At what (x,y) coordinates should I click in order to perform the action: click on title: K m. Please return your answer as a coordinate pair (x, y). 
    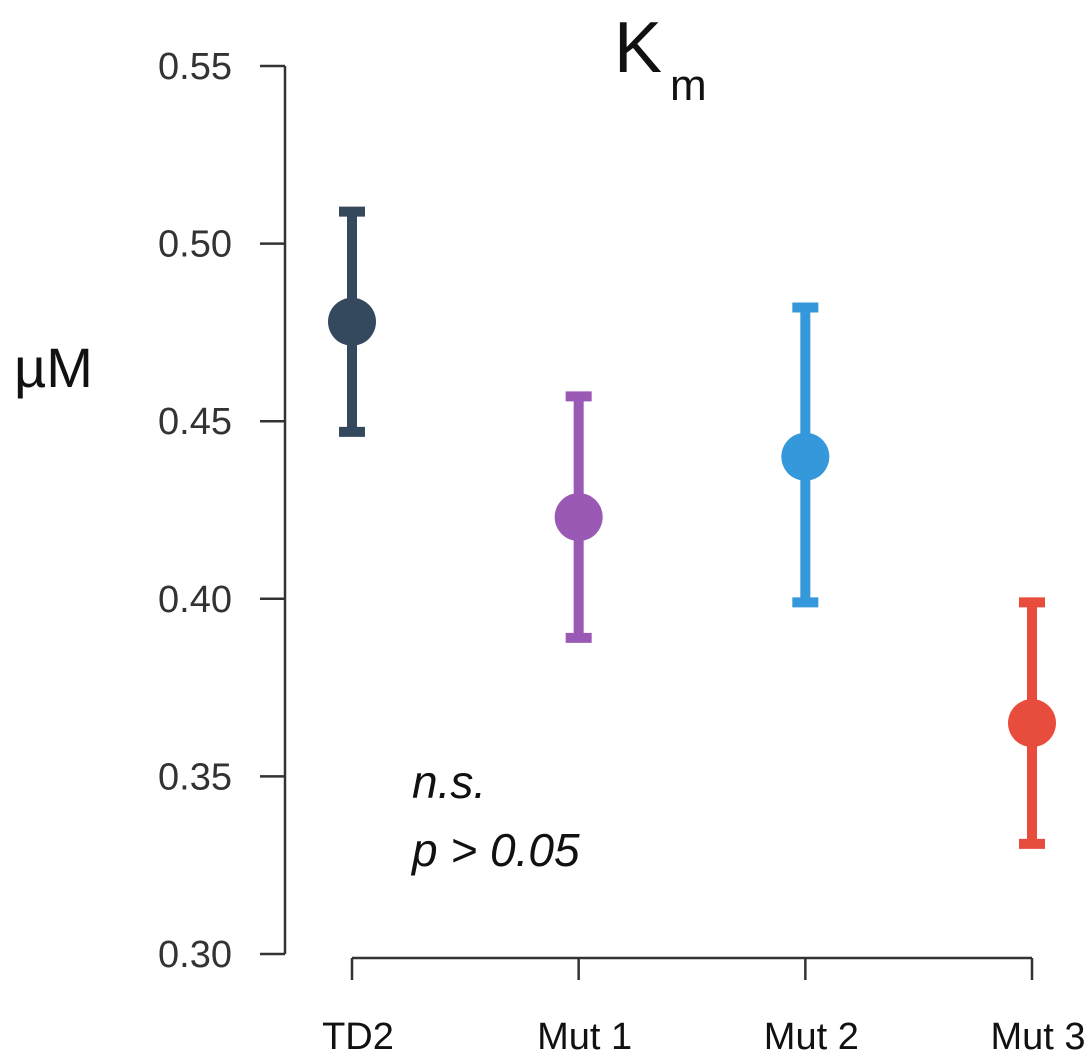
    Looking at the image, I should click on (660, 59).